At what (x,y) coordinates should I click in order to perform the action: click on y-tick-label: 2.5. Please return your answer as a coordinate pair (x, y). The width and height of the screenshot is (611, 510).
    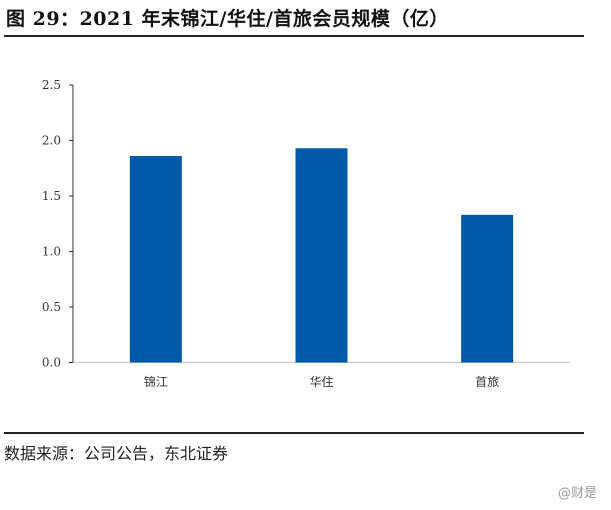
    Looking at the image, I should click on (51, 85).